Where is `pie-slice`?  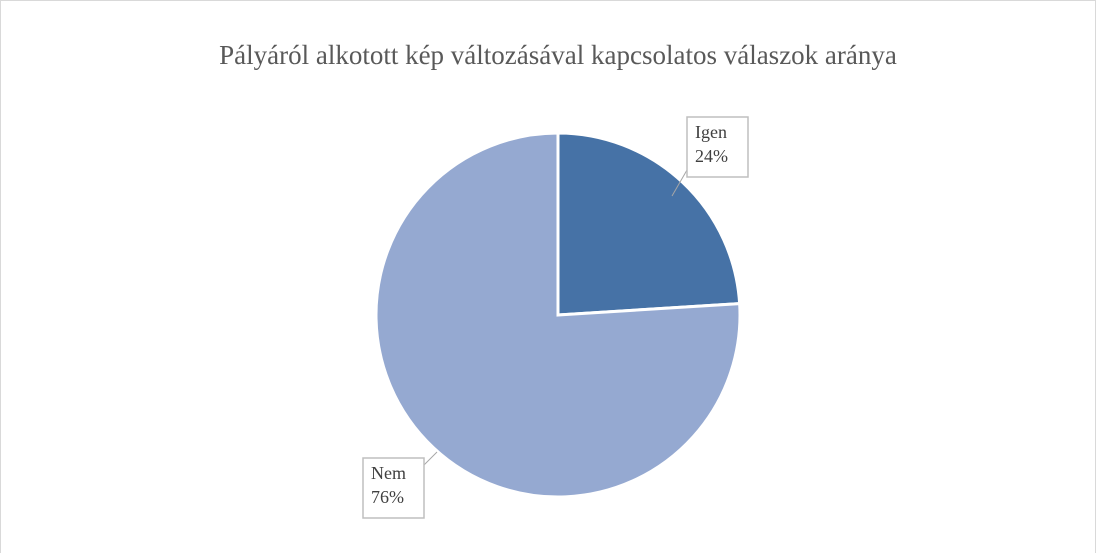
pie-slice is located at coordinates (649, 224).